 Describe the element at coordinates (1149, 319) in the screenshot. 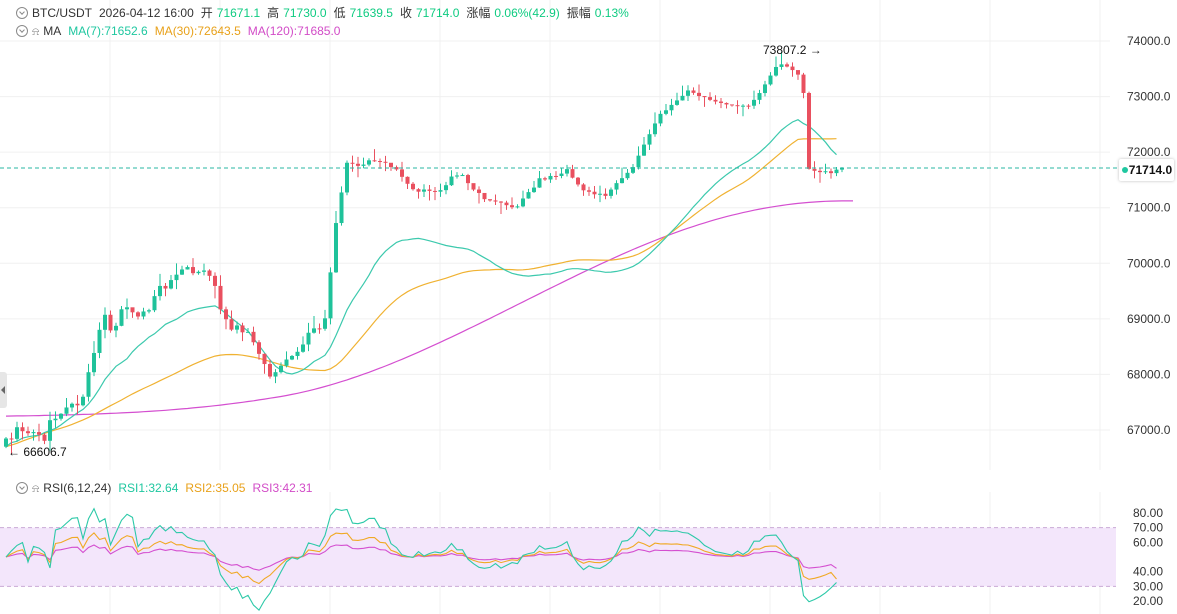

I see `price-axis-tick: 69000.0` at that location.